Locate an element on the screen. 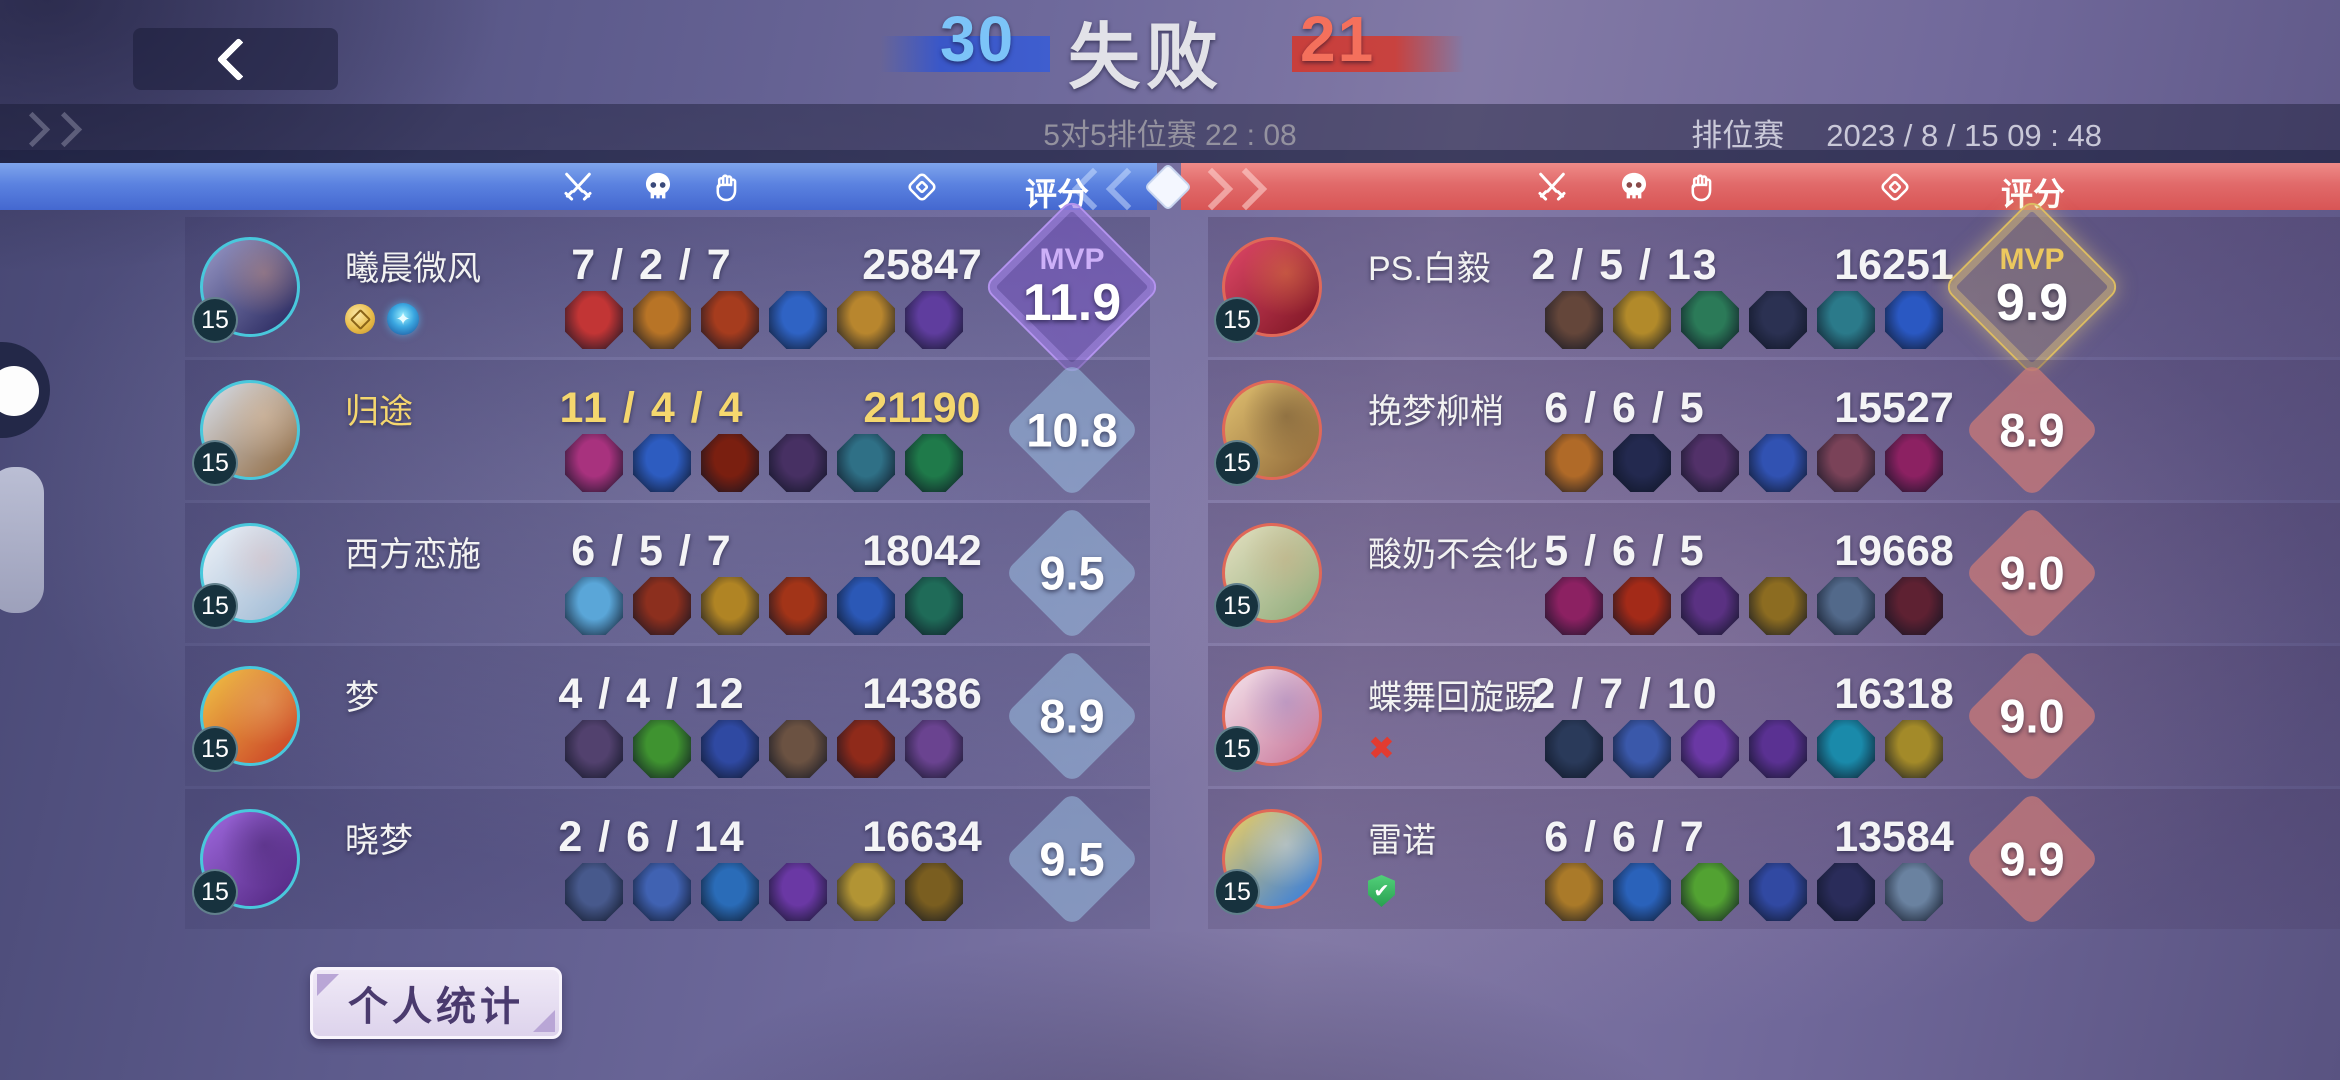 The height and width of the screenshot is (1080, 2340). back-button is located at coordinates (235, 59).